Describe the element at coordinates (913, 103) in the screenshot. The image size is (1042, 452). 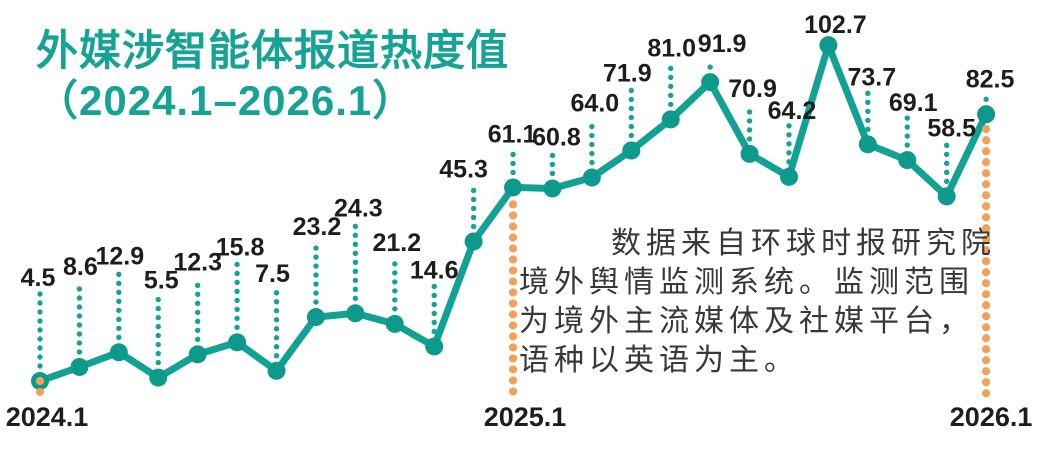
I see `value-label: 69.1` at that location.